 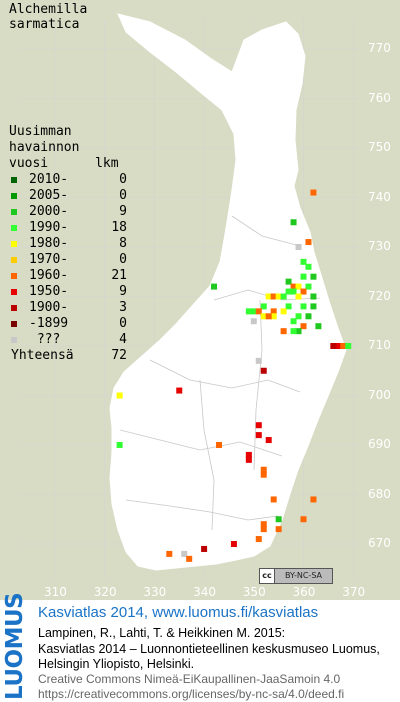 What do you see at coordinates (123, 339) in the screenshot?
I see `legend-count: 4` at bounding box center [123, 339].